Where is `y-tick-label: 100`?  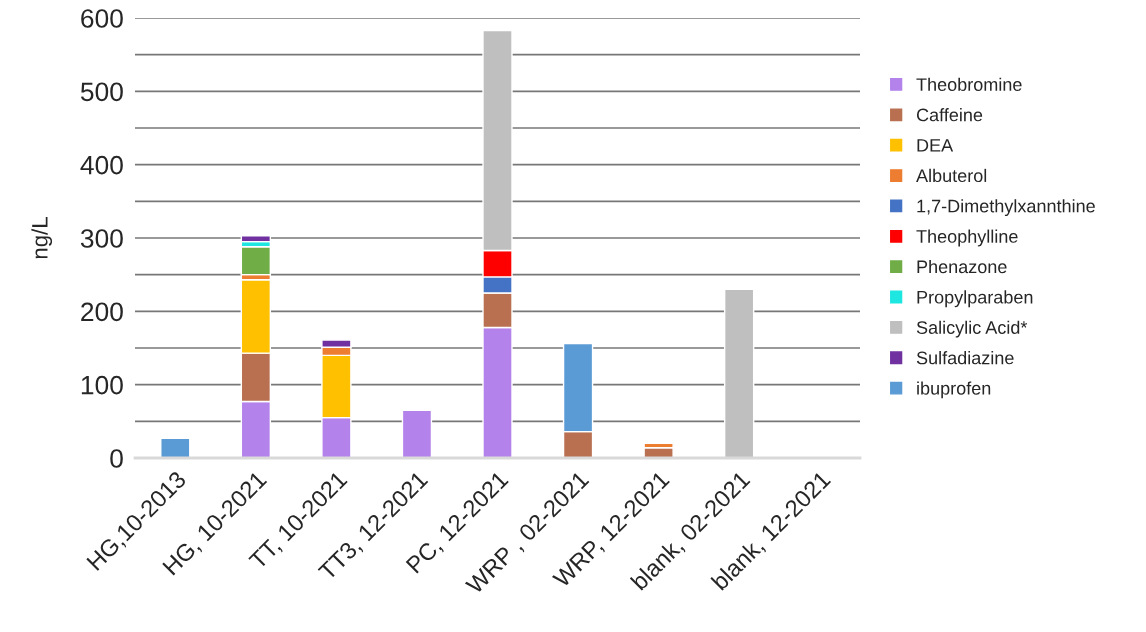 y-tick-label: 100 is located at coordinates (102, 385).